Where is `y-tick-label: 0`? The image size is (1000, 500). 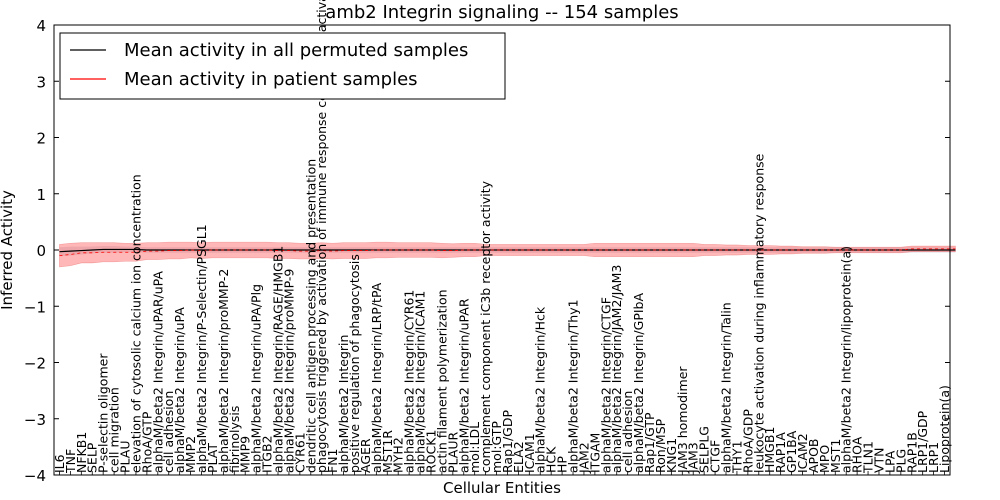
y-tick-label: 0 is located at coordinates (41, 251).